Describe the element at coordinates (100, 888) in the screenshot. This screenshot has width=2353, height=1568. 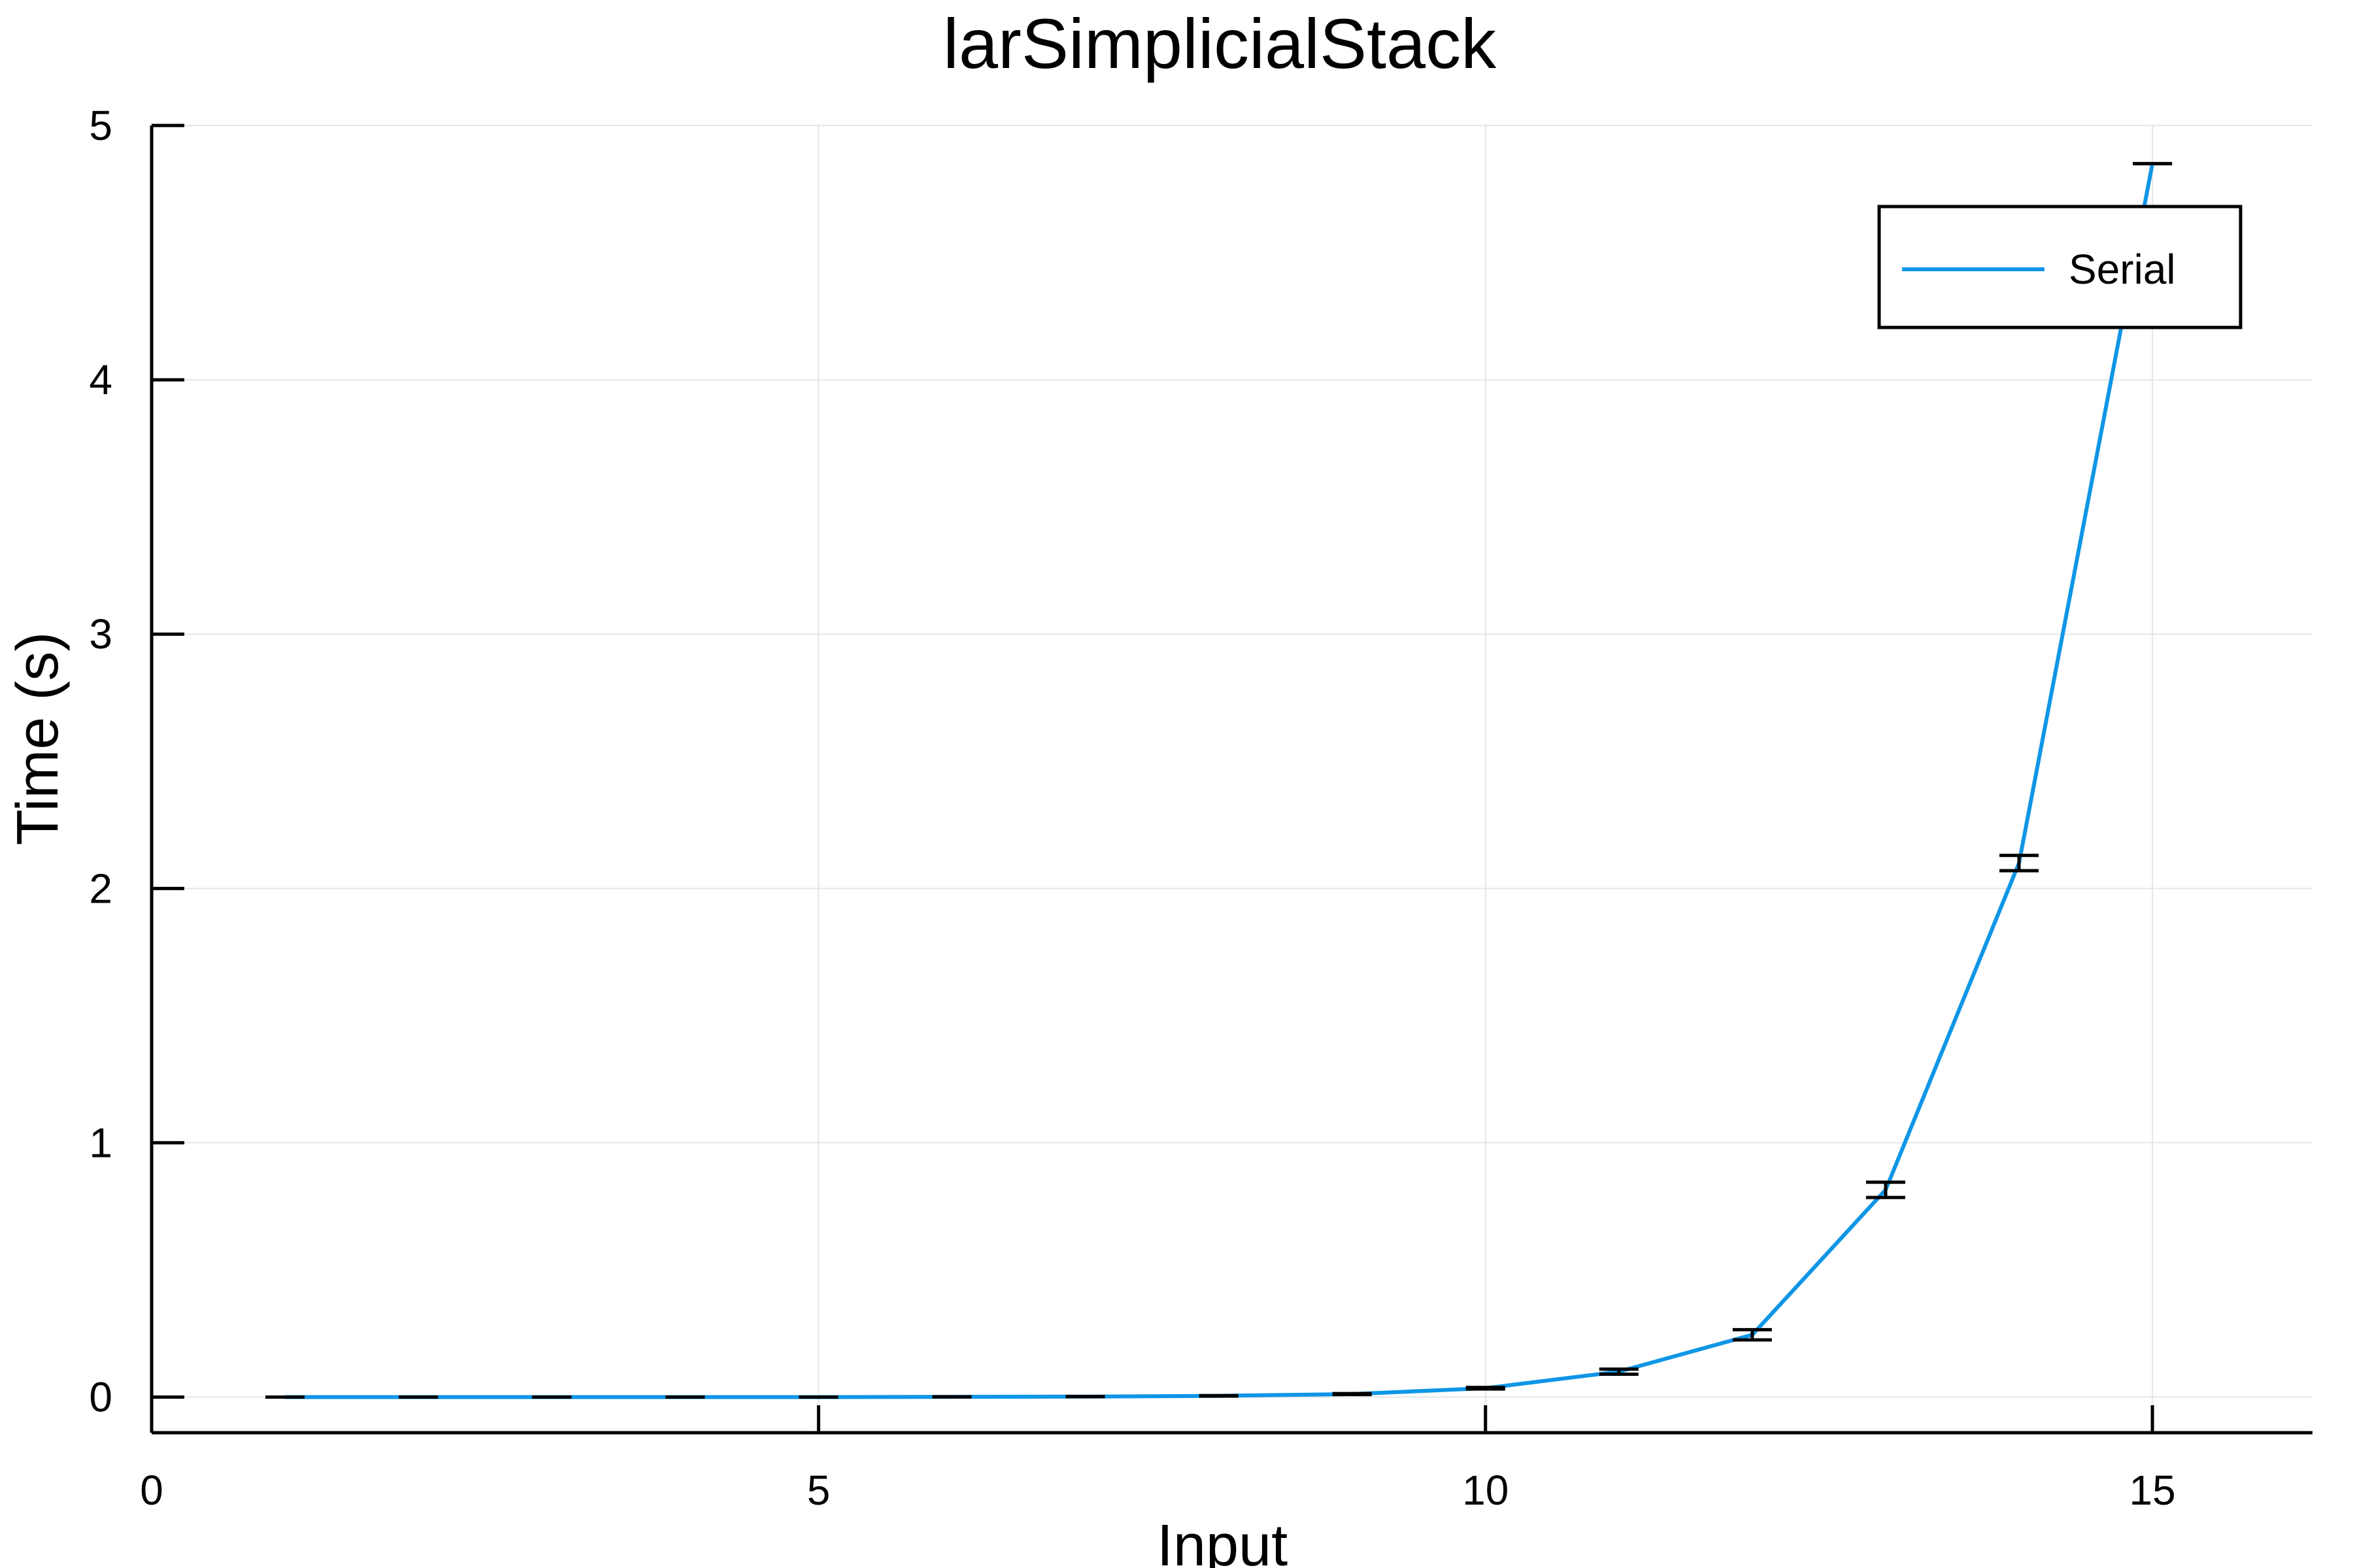
I see `y-tick-label: 2` at that location.